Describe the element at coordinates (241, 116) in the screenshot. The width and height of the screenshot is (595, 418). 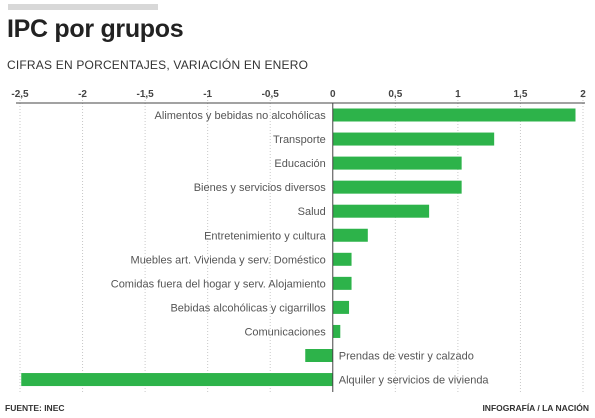
I see `category-label: Alimentos y bebidas no alcohólicas` at that location.